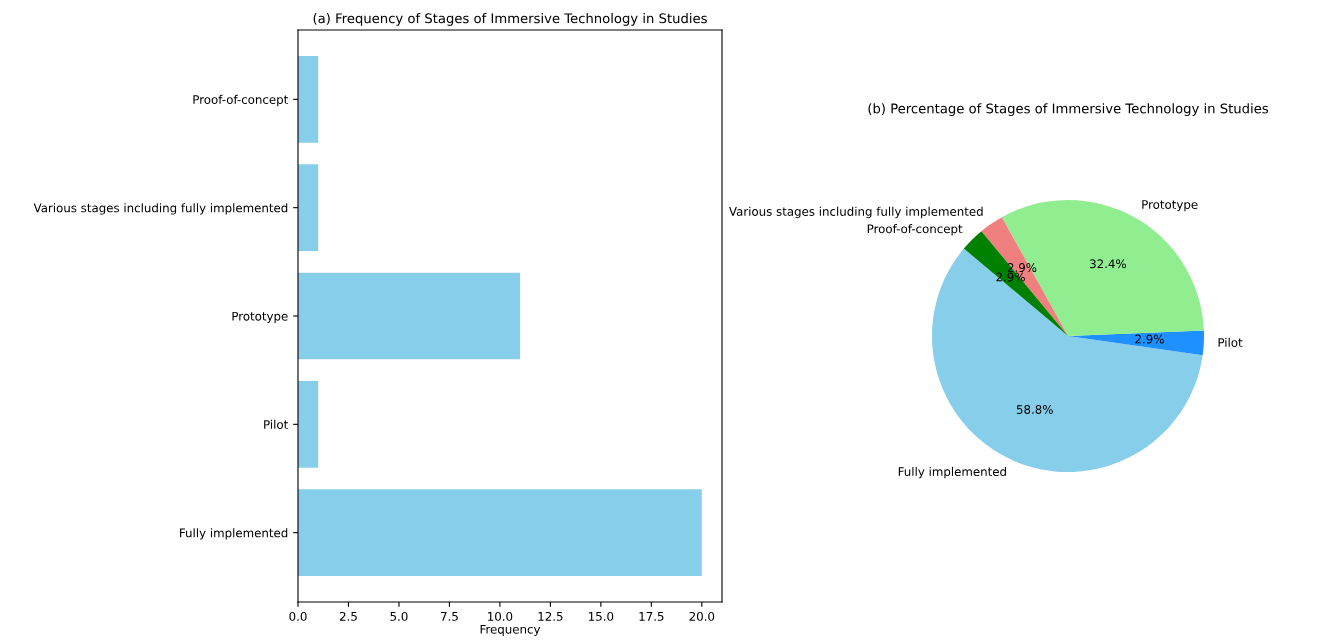 The height and width of the screenshot is (644, 1319). What do you see at coordinates (1068, 109) in the screenshot?
I see `chart-title: (b) Percentage of Stages of Immersive Technology in Studies` at bounding box center [1068, 109].